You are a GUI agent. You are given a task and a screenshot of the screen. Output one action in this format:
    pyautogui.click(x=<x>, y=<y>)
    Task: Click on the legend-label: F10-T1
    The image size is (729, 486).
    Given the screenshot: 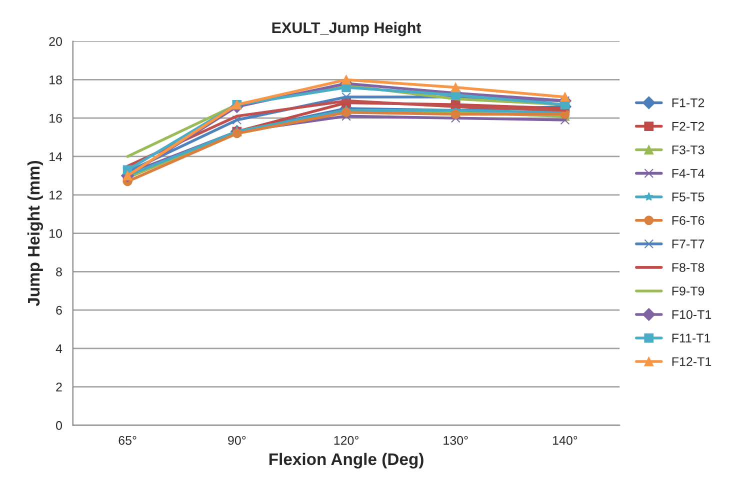 What is the action you would take?
    pyautogui.click(x=692, y=314)
    